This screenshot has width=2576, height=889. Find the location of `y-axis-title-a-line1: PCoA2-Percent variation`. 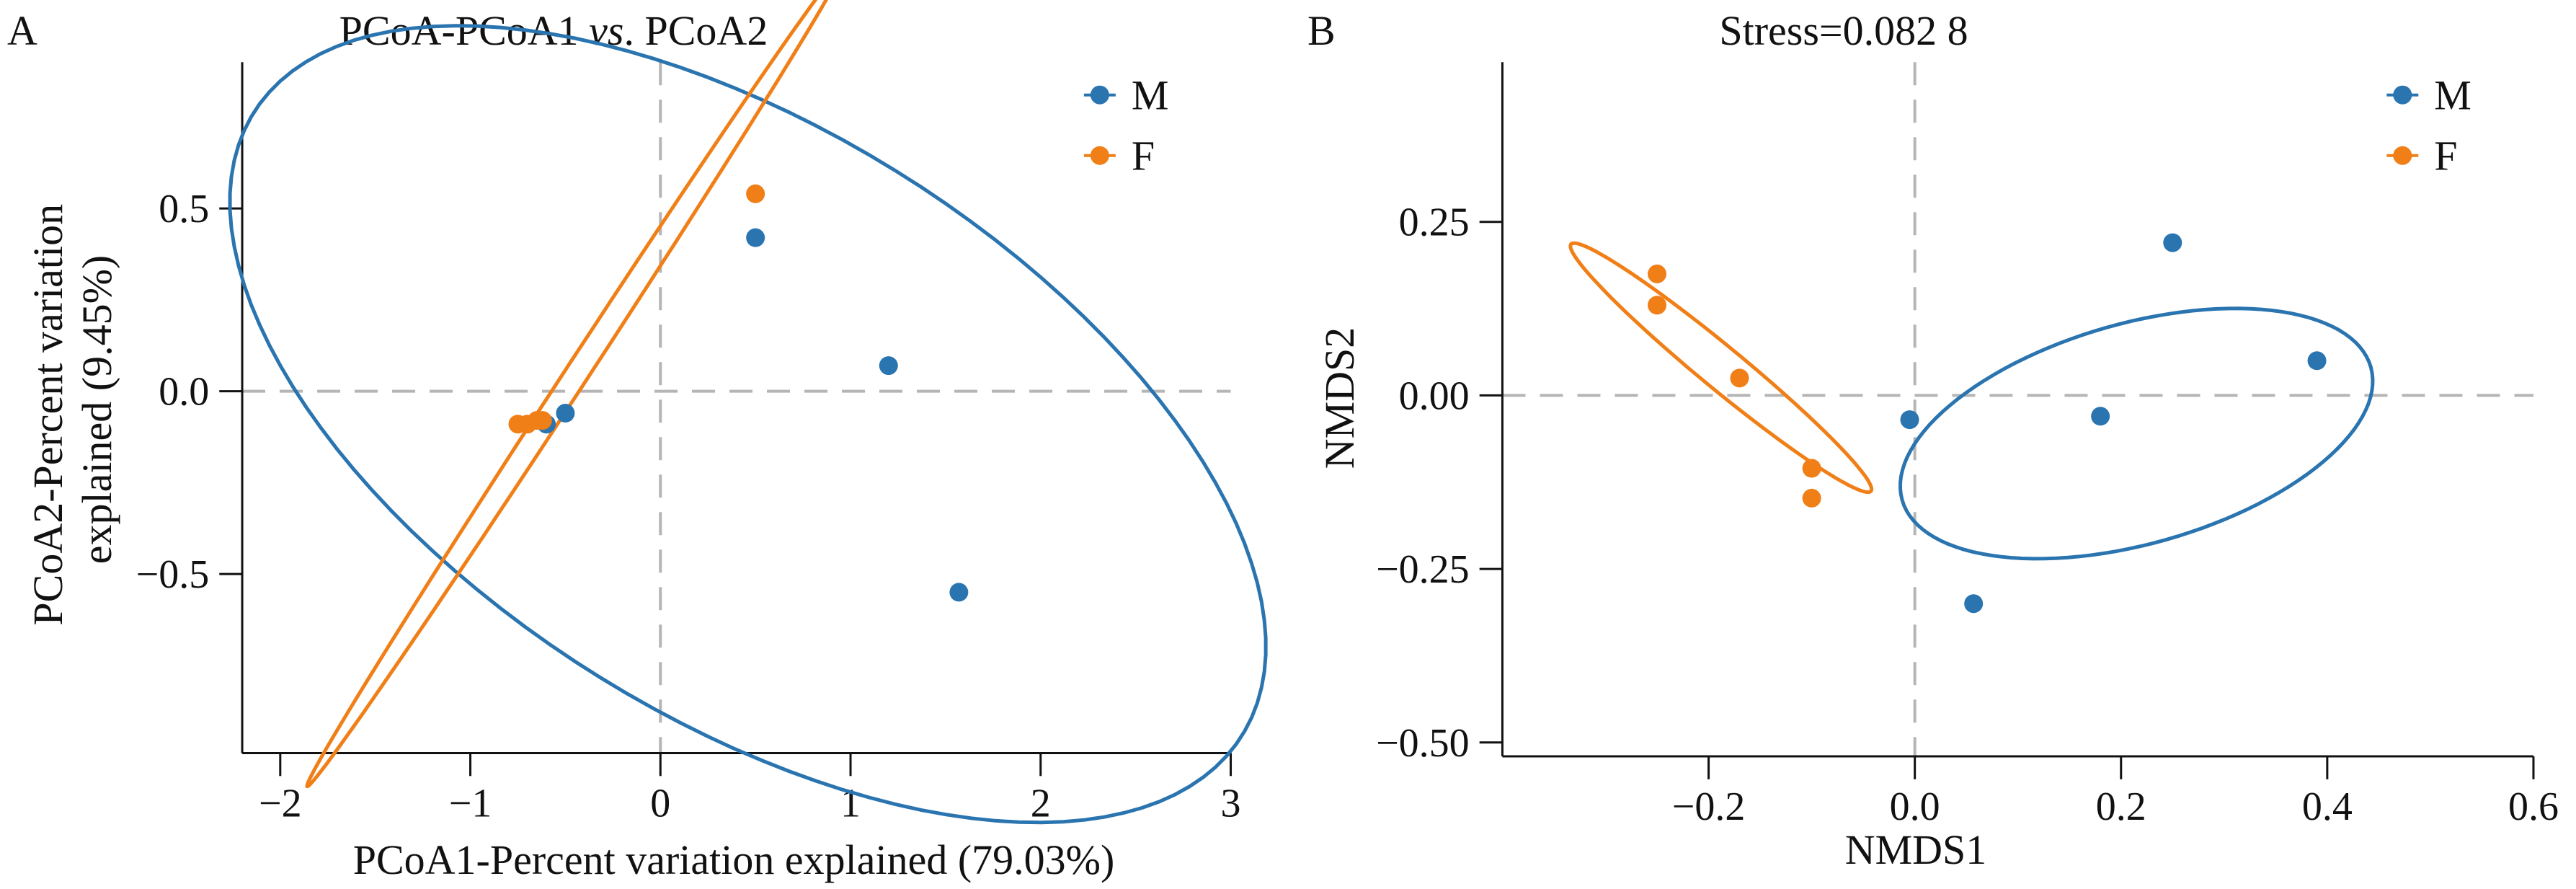

y-axis-title-a-line1: PCoA2-Percent variation is located at coordinates (48, 415).